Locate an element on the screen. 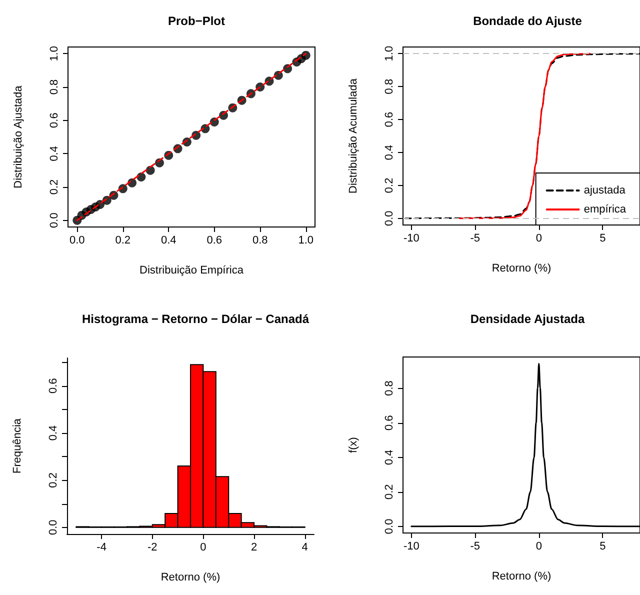 This screenshot has width=640, height=595. x-tick-label: -4 is located at coordinates (101, 548).